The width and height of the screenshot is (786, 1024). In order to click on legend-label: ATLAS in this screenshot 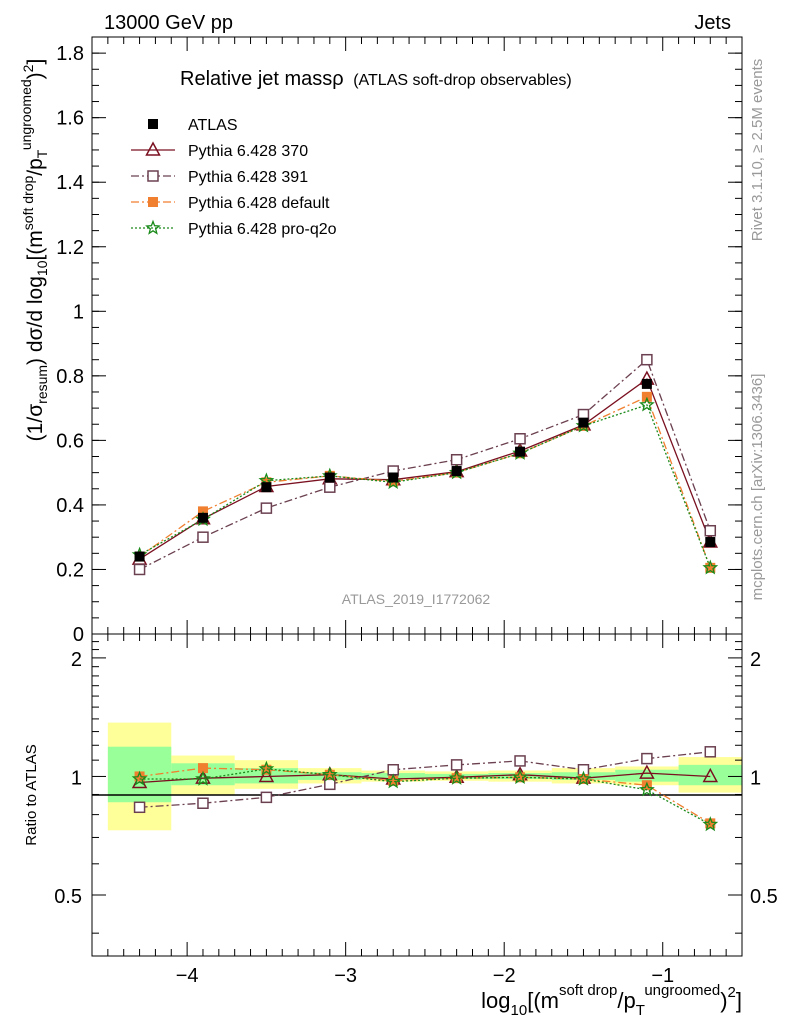, I will do `click(213, 125)`.